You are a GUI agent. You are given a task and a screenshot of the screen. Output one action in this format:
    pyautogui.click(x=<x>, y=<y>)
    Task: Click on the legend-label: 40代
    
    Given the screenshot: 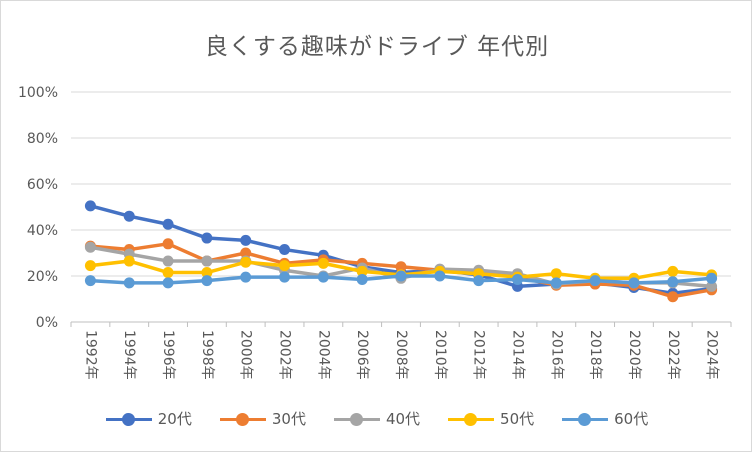 What is the action you would take?
    pyautogui.click(x=403, y=419)
    